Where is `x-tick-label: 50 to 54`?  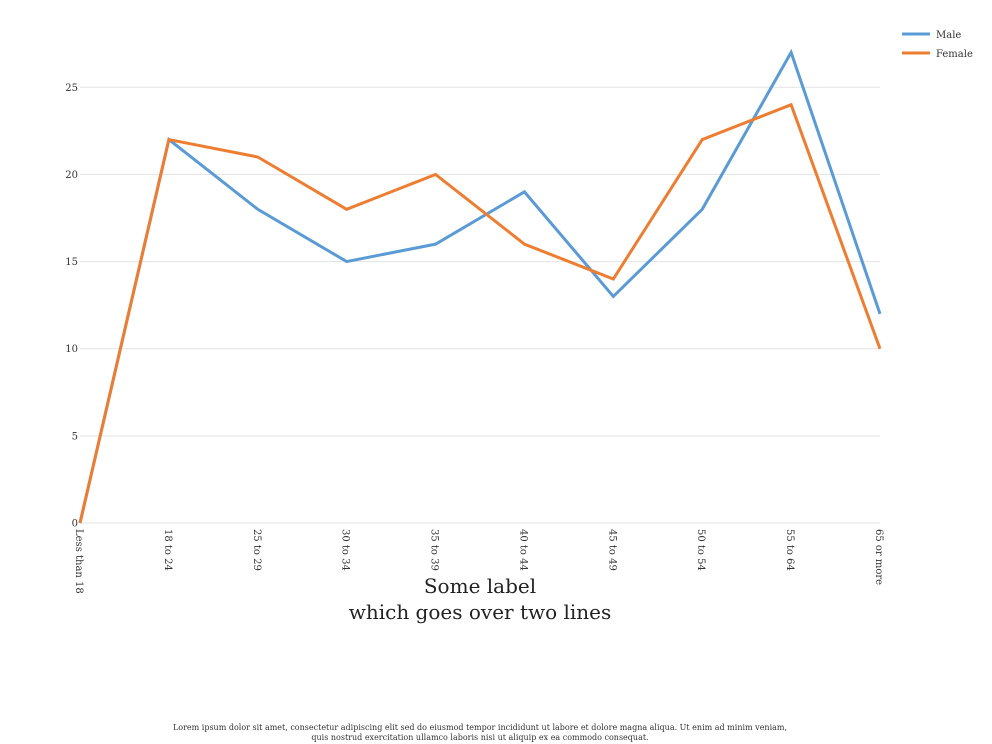 x-tick-label: 50 to 54 is located at coordinates (700, 550).